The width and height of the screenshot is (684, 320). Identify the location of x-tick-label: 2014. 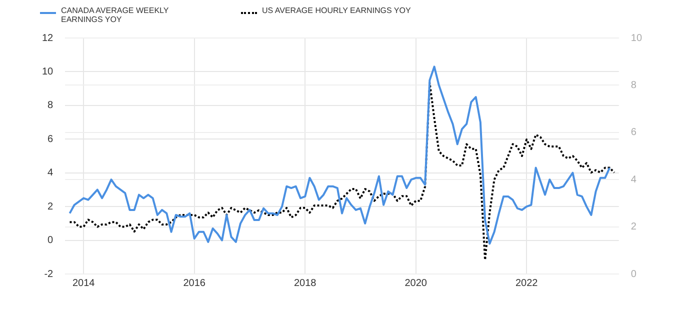
(84, 283).